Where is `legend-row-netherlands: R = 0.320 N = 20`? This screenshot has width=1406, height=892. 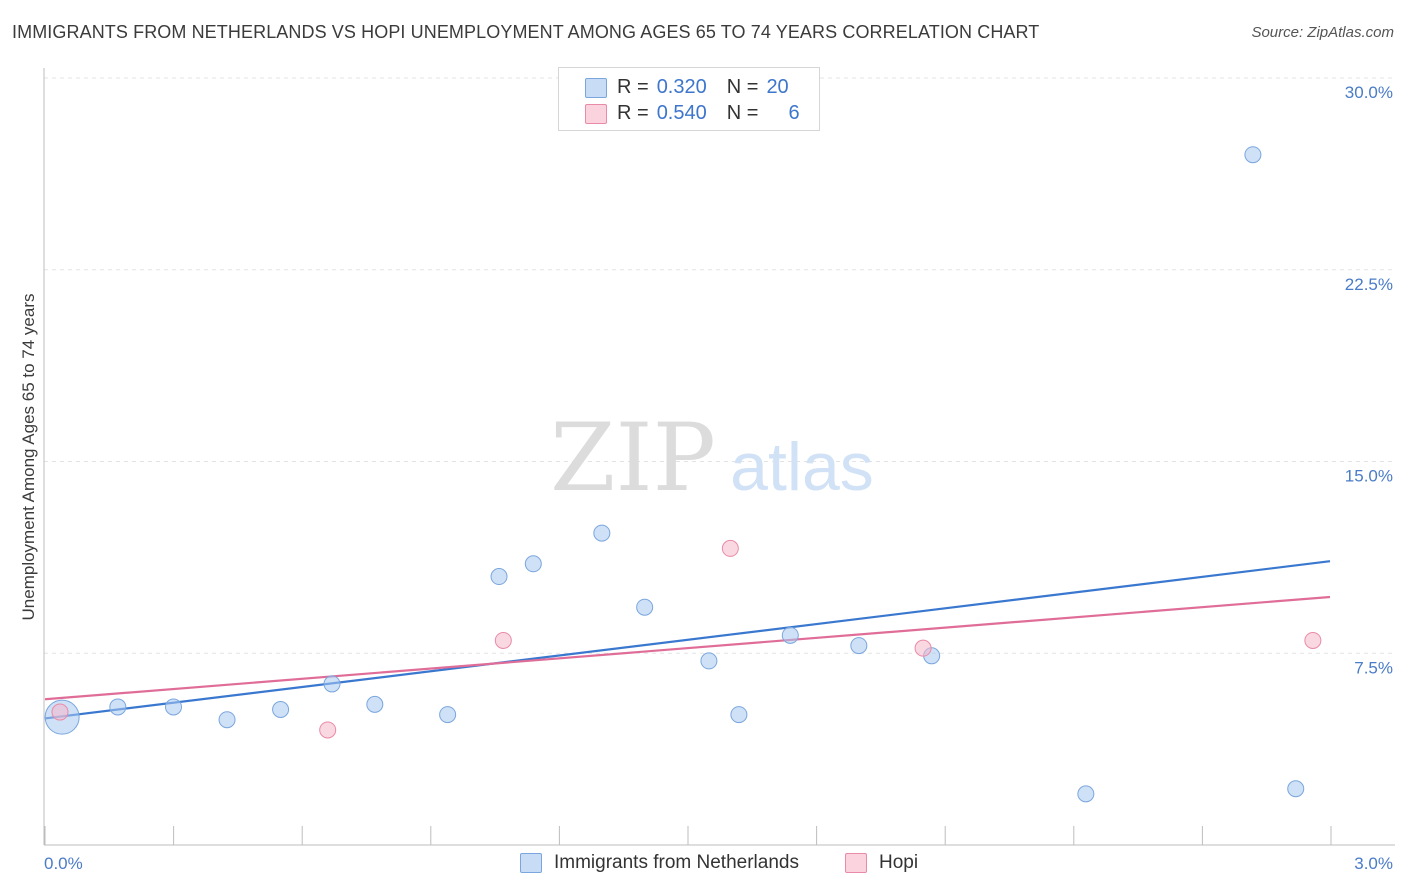 legend-row-netherlands: R = 0.320 N = 20 is located at coordinates (687, 87).